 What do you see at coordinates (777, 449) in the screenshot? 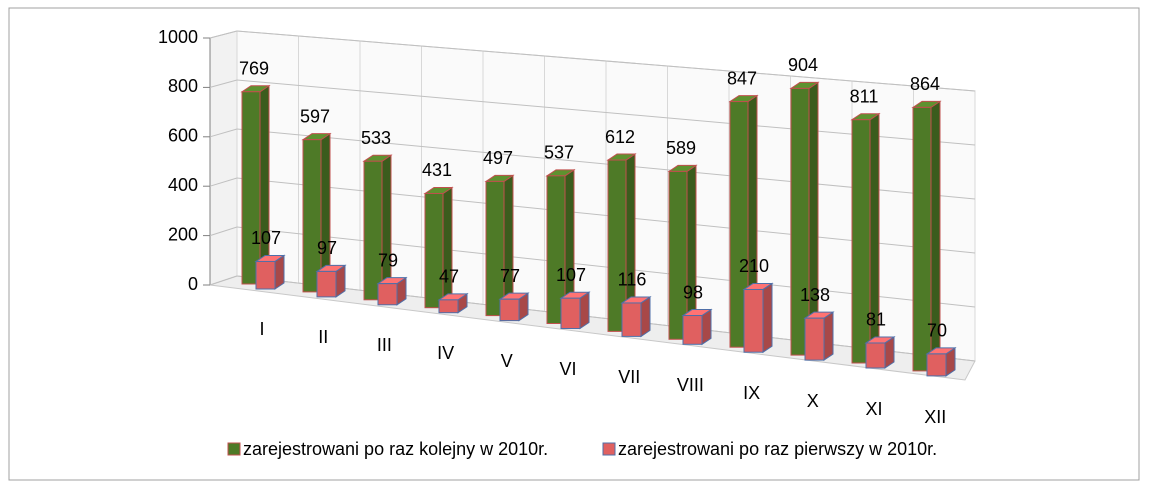
I see `legend-label: zarejestrowani po raz pierwszy w 2010r.` at bounding box center [777, 449].